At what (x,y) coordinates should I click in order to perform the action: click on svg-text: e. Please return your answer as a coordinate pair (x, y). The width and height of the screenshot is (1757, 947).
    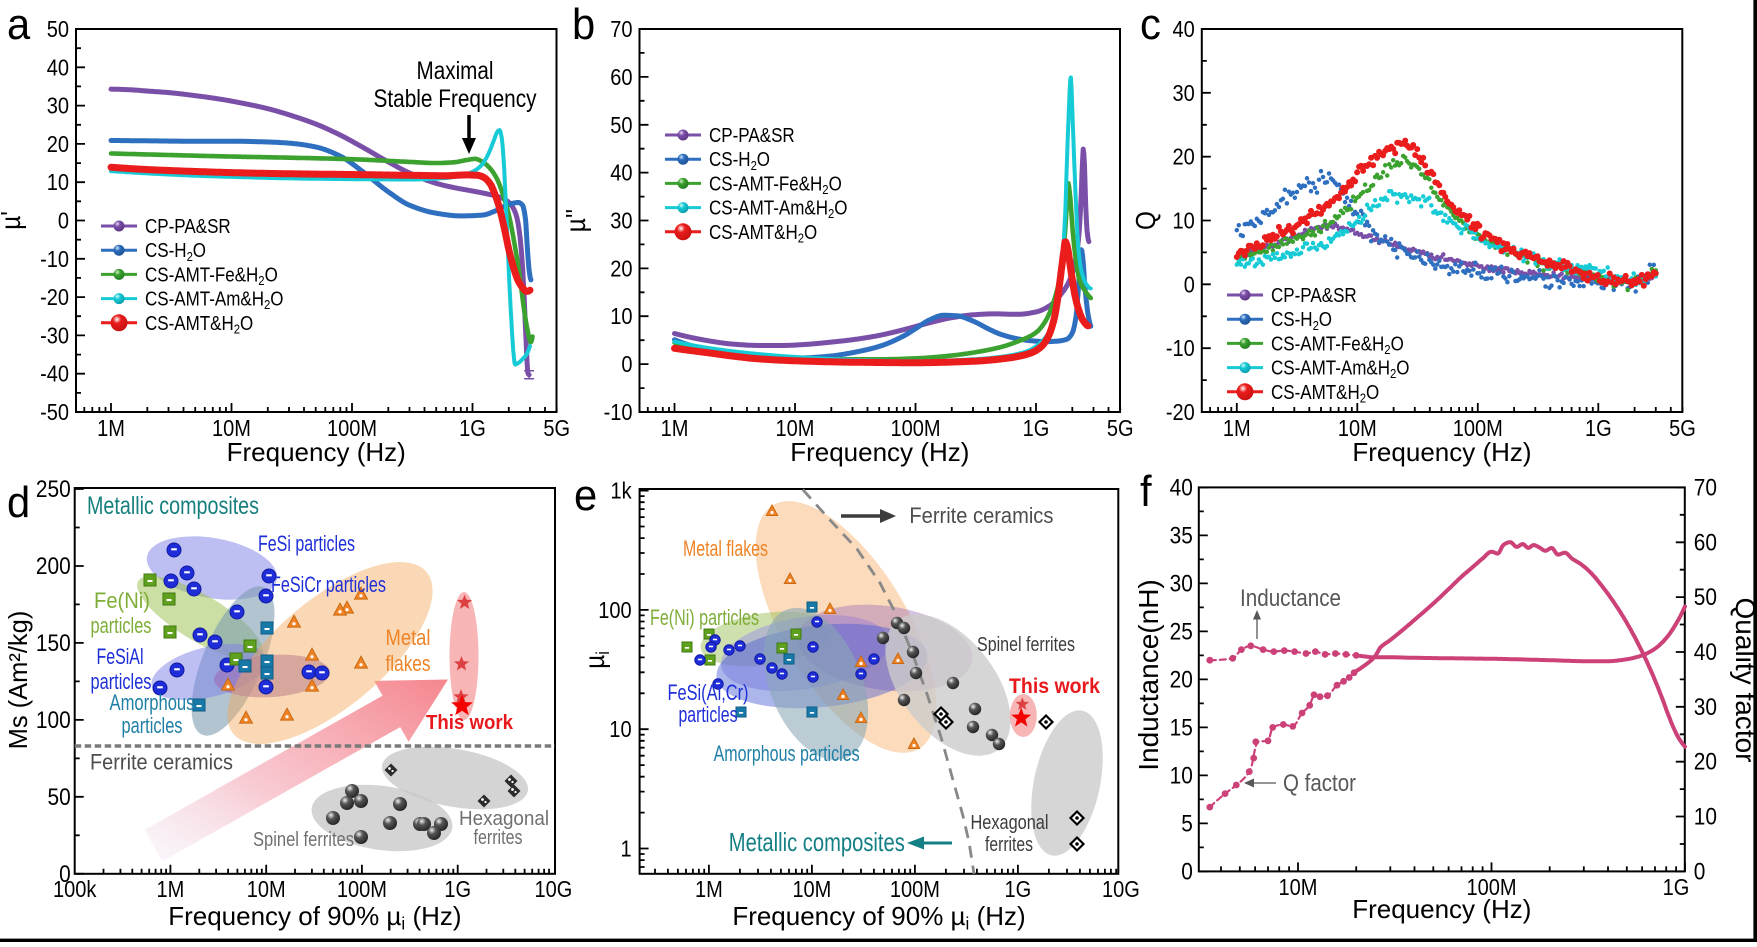
    Looking at the image, I should click on (585, 495).